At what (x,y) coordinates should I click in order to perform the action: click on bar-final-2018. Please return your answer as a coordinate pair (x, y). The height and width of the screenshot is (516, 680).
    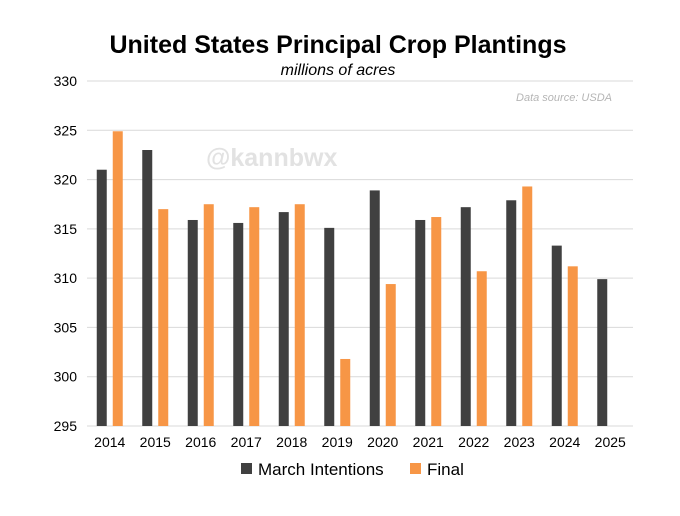
    Looking at the image, I should click on (299, 315).